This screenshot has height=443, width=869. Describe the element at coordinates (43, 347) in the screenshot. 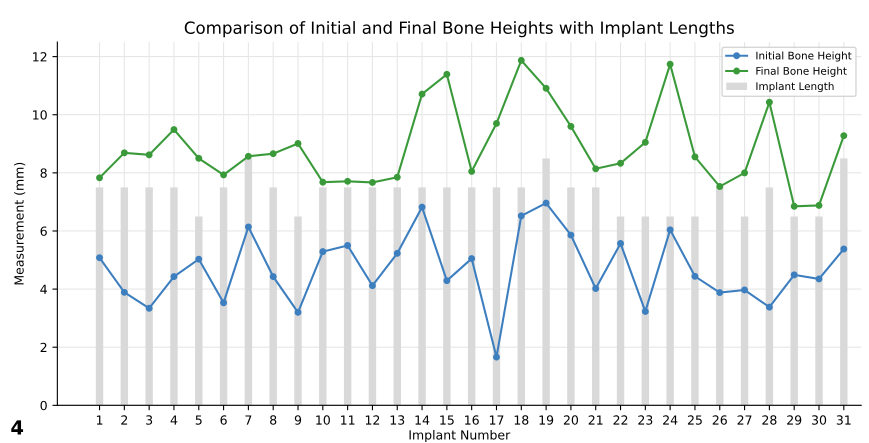

I see `y-tick-label: 2` at that location.